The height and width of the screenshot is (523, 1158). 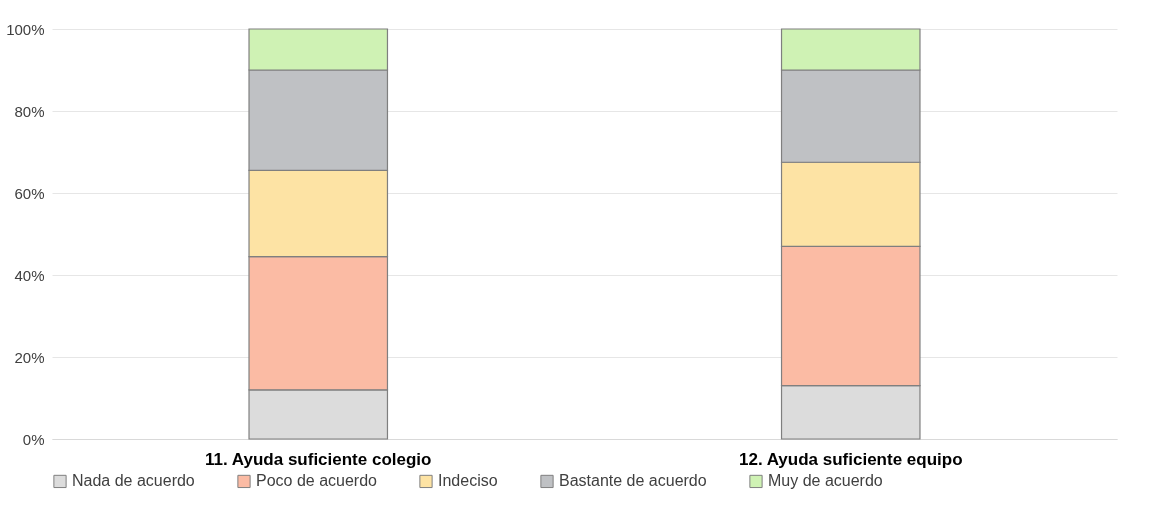 What do you see at coordinates (29, 193) in the screenshot?
I see `y-tick-label: 60%` at bounding box center [29, 193].